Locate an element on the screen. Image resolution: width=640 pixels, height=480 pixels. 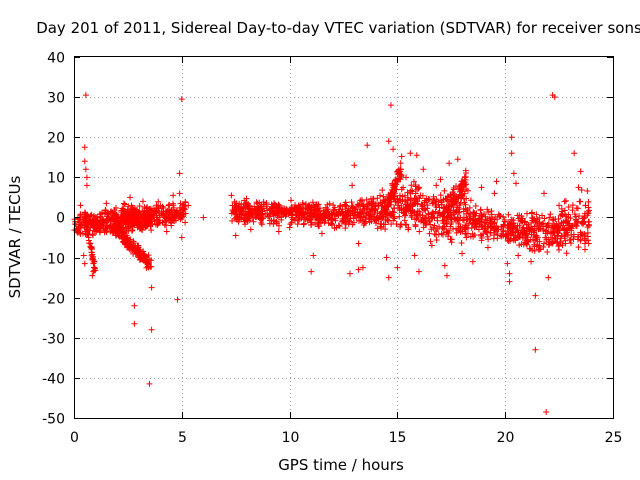
y-tick-label: -20 is located at coordinates (53, 300).